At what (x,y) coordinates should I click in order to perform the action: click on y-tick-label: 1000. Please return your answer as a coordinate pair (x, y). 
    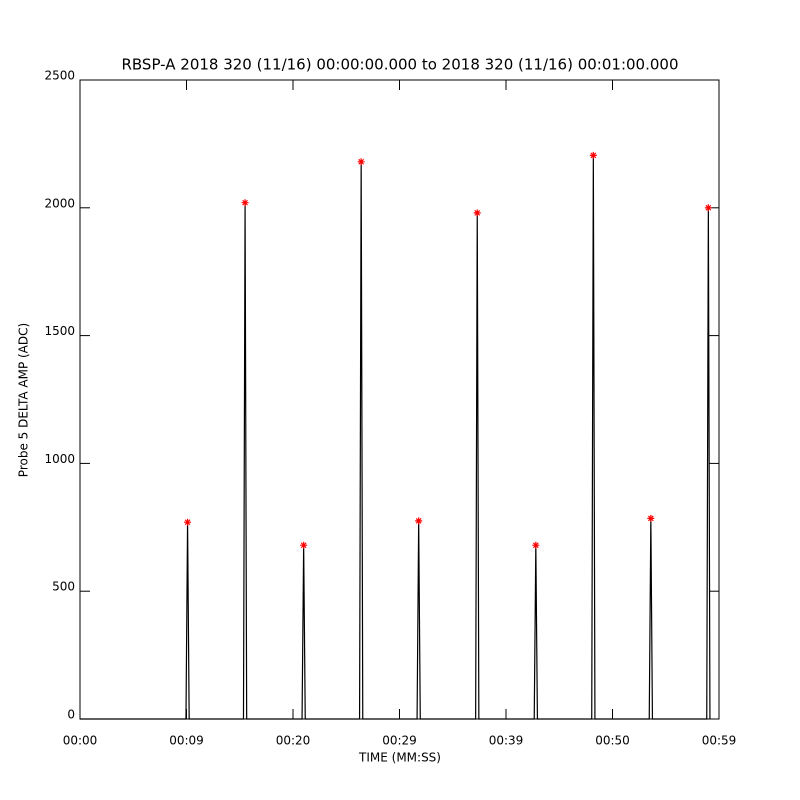
    Looking at the image, I should click on (59, 459).